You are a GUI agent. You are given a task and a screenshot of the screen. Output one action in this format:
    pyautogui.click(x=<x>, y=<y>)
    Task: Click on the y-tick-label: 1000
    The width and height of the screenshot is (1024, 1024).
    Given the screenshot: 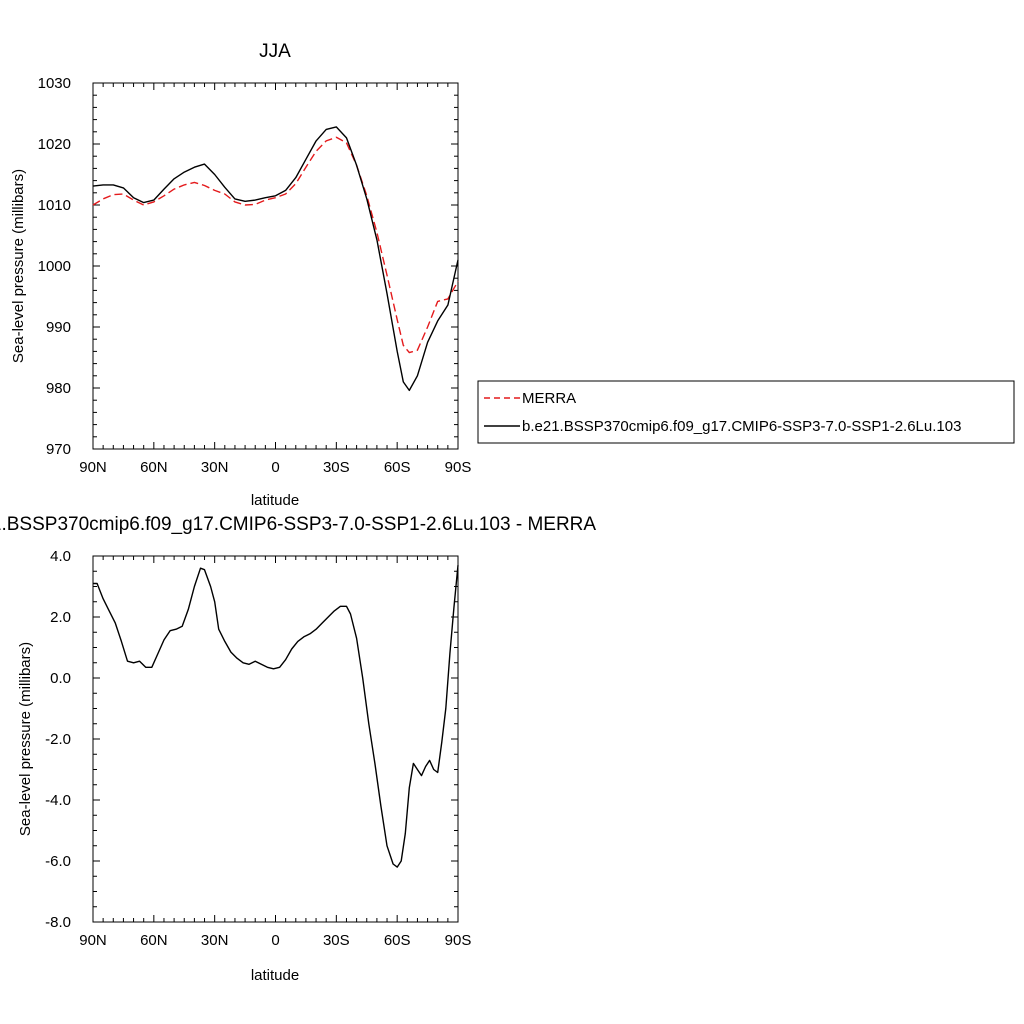 What is the action you would take?
    pyautogui.click(x=54, y=266)
    